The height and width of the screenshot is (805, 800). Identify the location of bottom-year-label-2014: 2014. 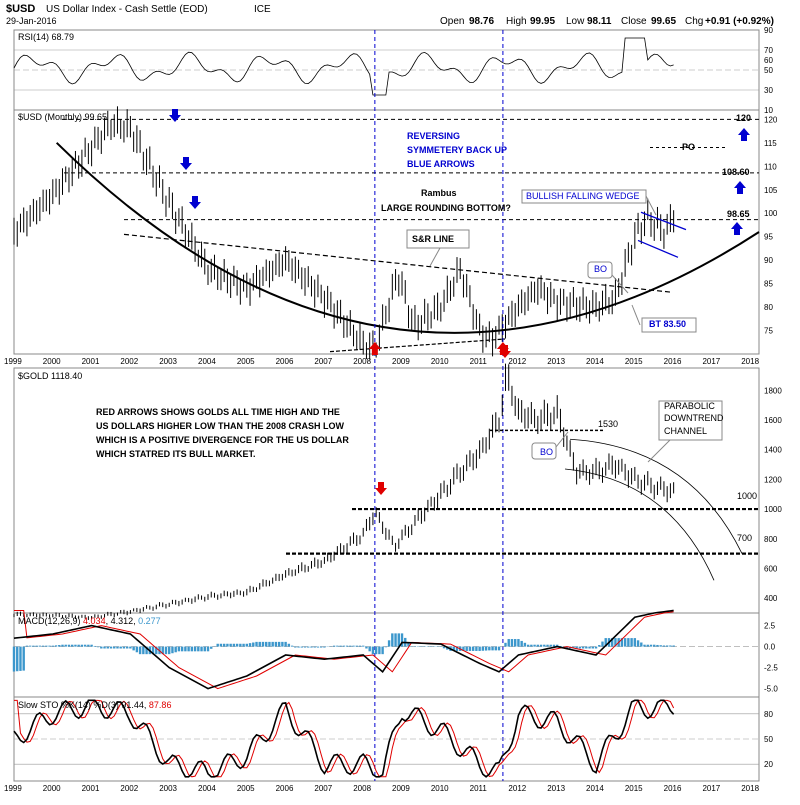
(595, 788).